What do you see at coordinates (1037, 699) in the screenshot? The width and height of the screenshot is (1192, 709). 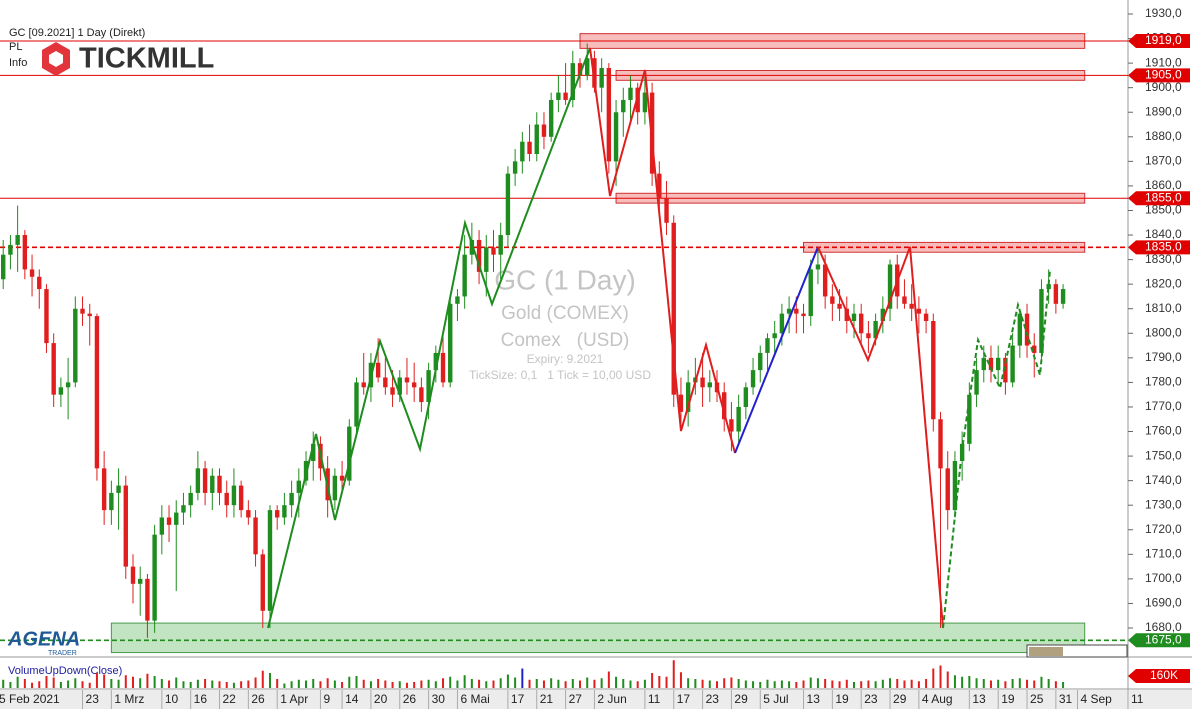 I see `x-tick-label: 25` at bounding box center [1037, 699].